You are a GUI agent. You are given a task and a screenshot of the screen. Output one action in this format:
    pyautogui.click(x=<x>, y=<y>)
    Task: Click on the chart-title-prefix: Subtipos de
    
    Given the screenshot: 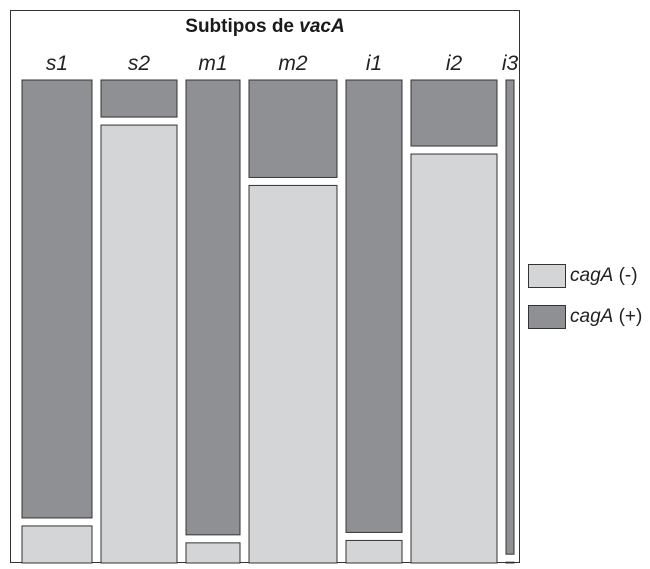 What is the action you would take?
    pyautogui.click(x=242, y=26)
    